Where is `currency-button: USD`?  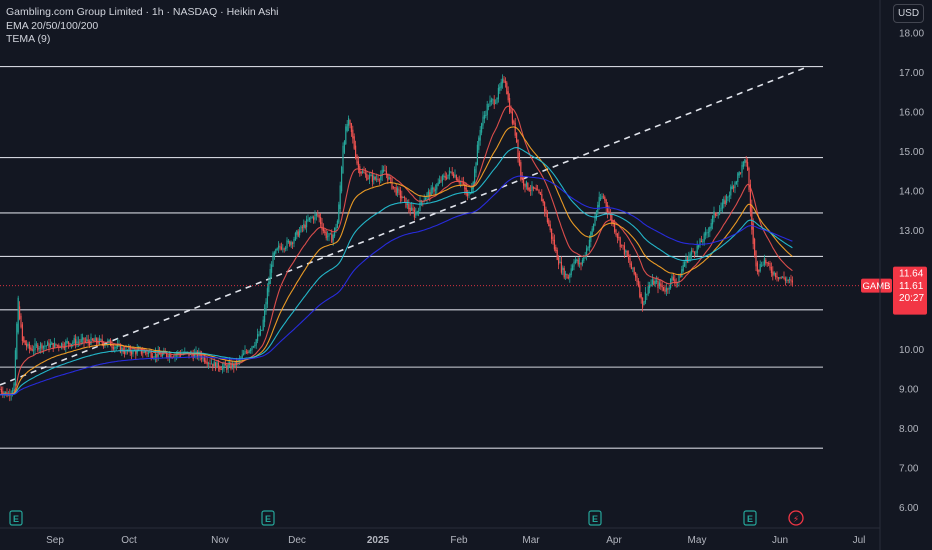 currency-button: USD is located at coordinates (908, 13).